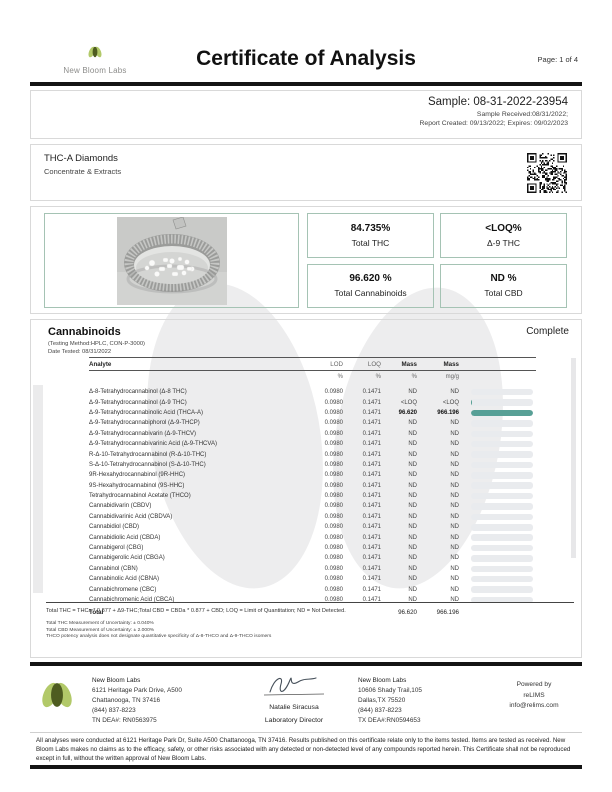  What do you see at coordinates (95, 59) in the screenshot?
I see `header-logo: New Bloom Labs` at bounding box center [95, 59].